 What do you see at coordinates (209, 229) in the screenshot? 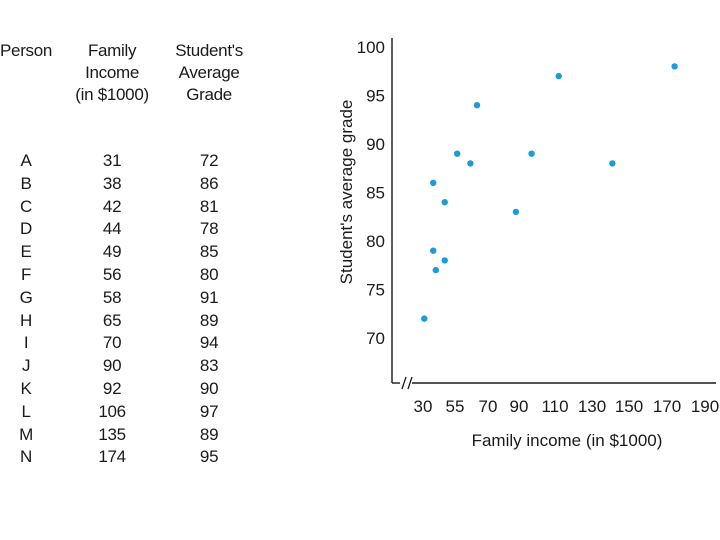
I see `cell-grade: 78` at bounding box center [209, 229].